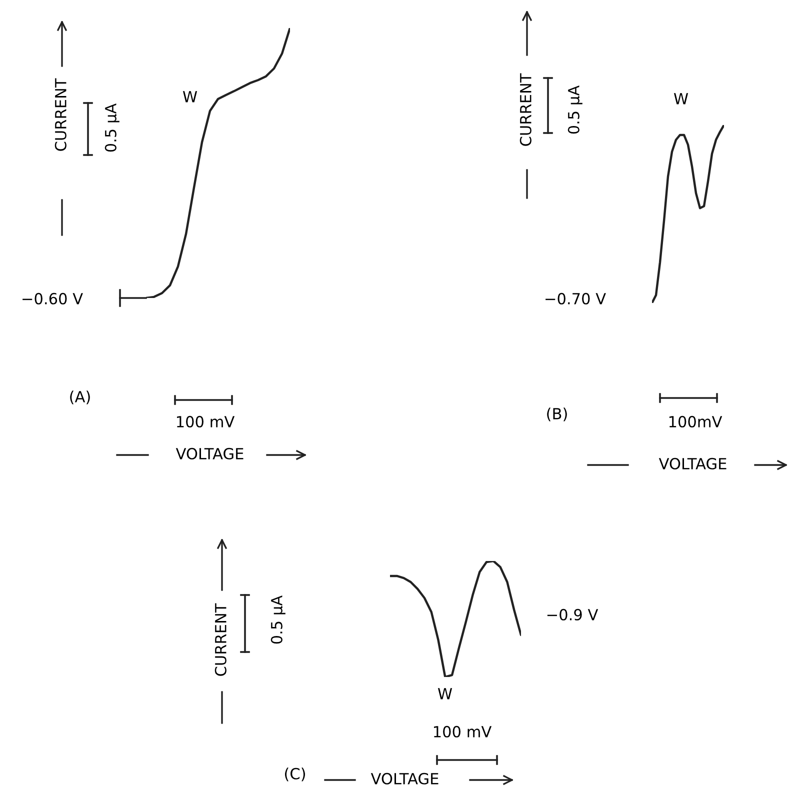 The width and height of the screenshot is (788, 791). What do you see at coordinates (80, 397) in the screenshot?
I see `text: (A)` at bounding box center [80, 397].